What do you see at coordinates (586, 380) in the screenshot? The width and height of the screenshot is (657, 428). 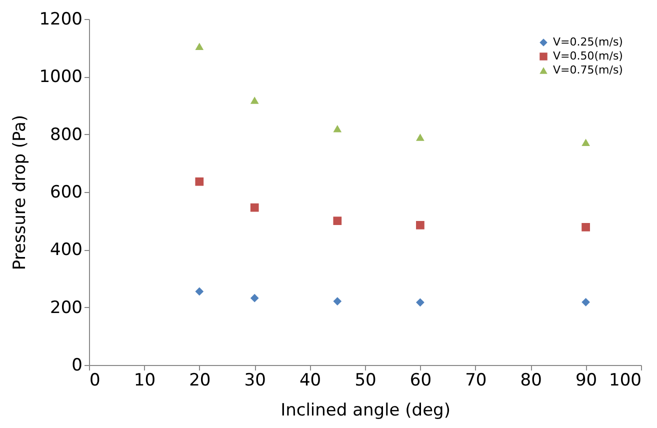 I see `x-tick-label: 90` at bounding box center [586, 380].